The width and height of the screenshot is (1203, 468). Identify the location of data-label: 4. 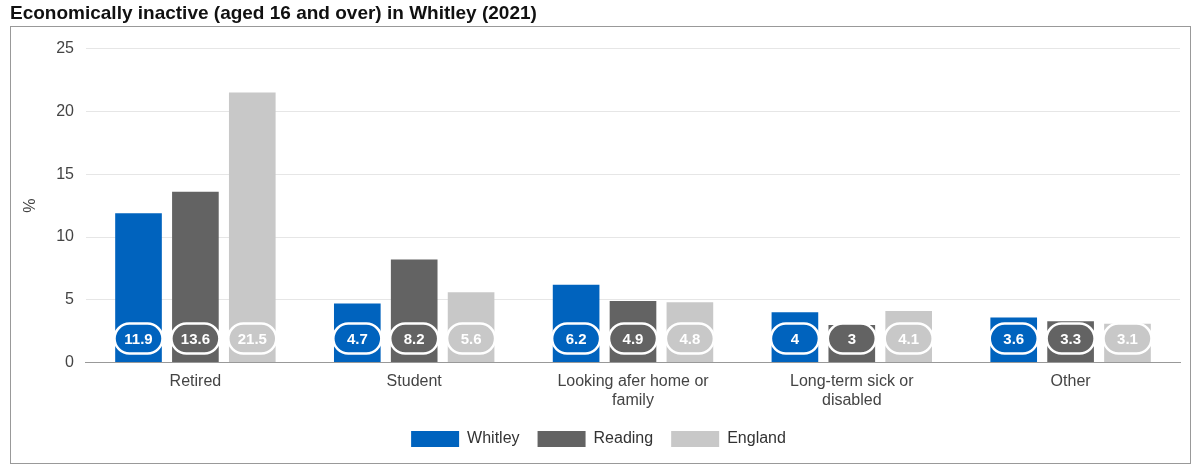
(795, 338).